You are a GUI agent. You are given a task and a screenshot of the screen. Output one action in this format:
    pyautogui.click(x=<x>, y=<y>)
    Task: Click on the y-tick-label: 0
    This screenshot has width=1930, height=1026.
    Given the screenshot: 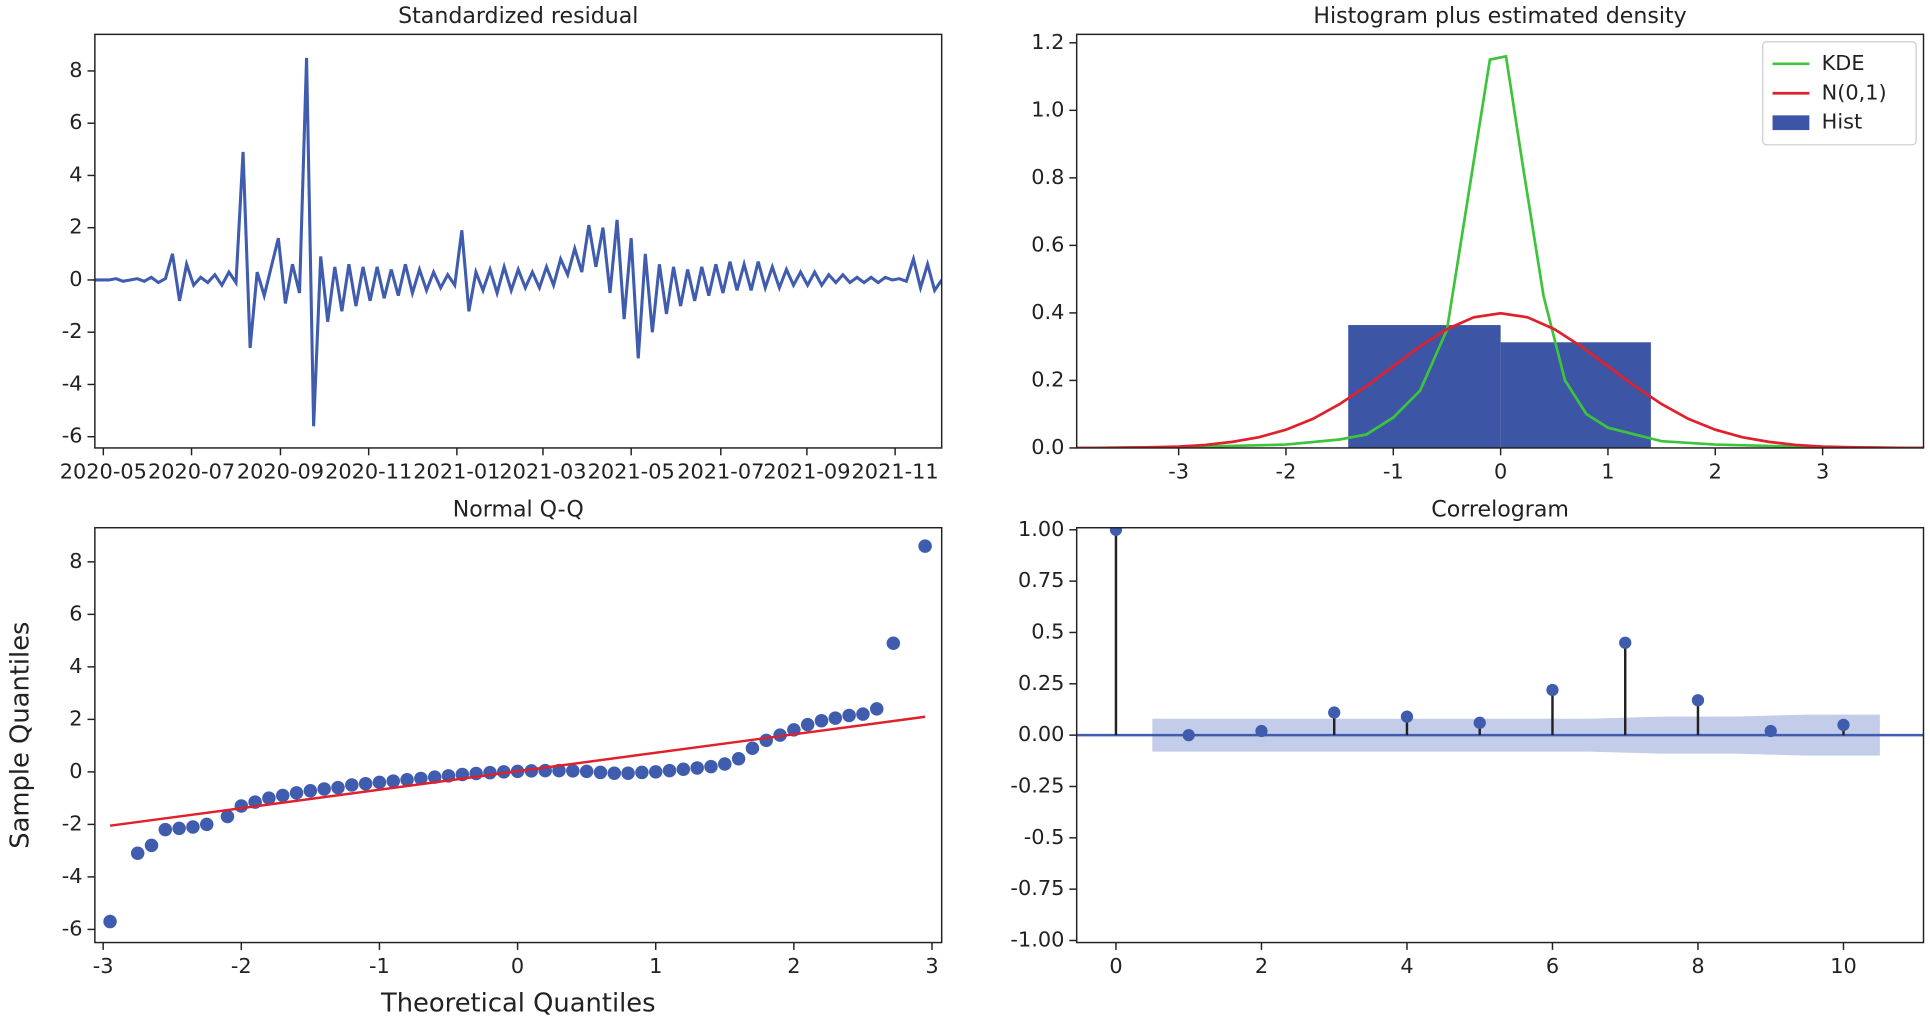 What is the action you would take?
    pyautogui.click(x=75, y=279)
    